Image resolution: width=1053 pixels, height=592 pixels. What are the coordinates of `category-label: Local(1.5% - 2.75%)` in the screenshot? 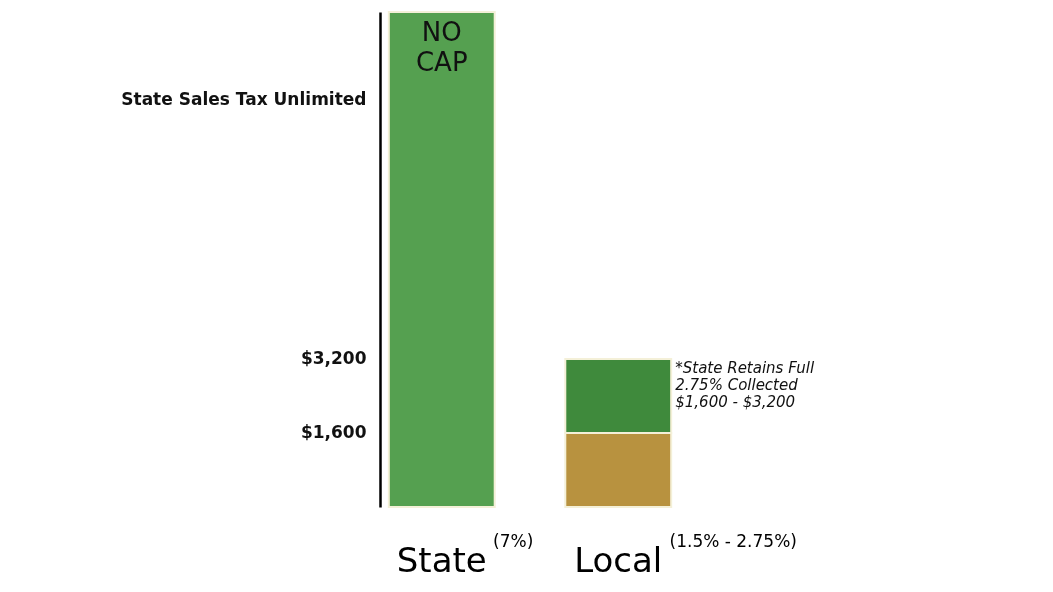 It's located at (685, 555).